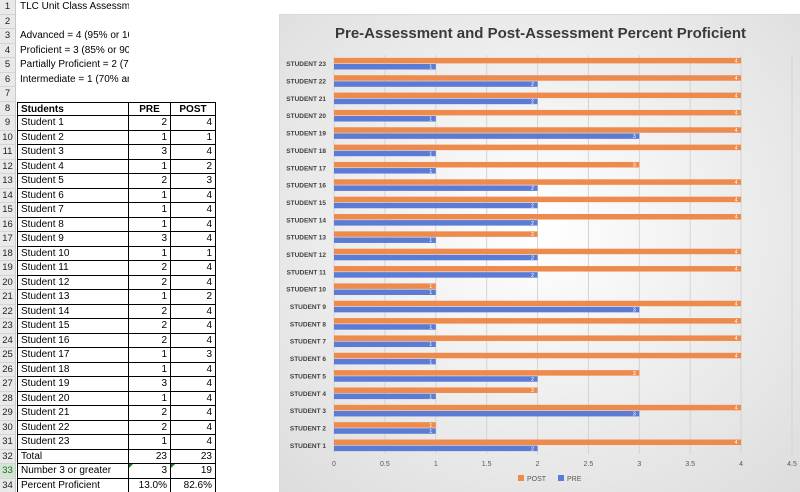 The height and width of the screenshot is (492, 800). I want to click on sheet-row: 30 Student 22 2 4, so click(139, 427).